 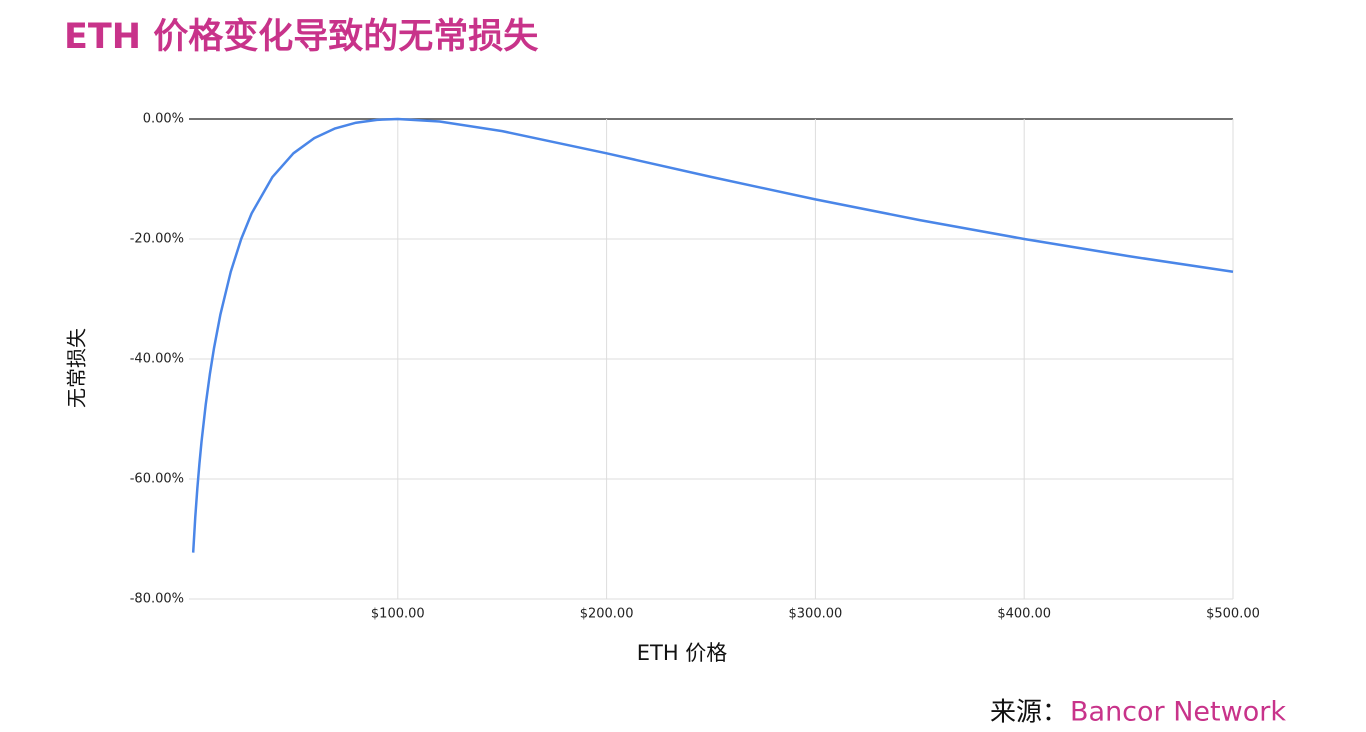 What do you see at coordinates (1029, 713) in the screenshot?
I see `source-label: 来源：` at bounding box center [1029, 713].